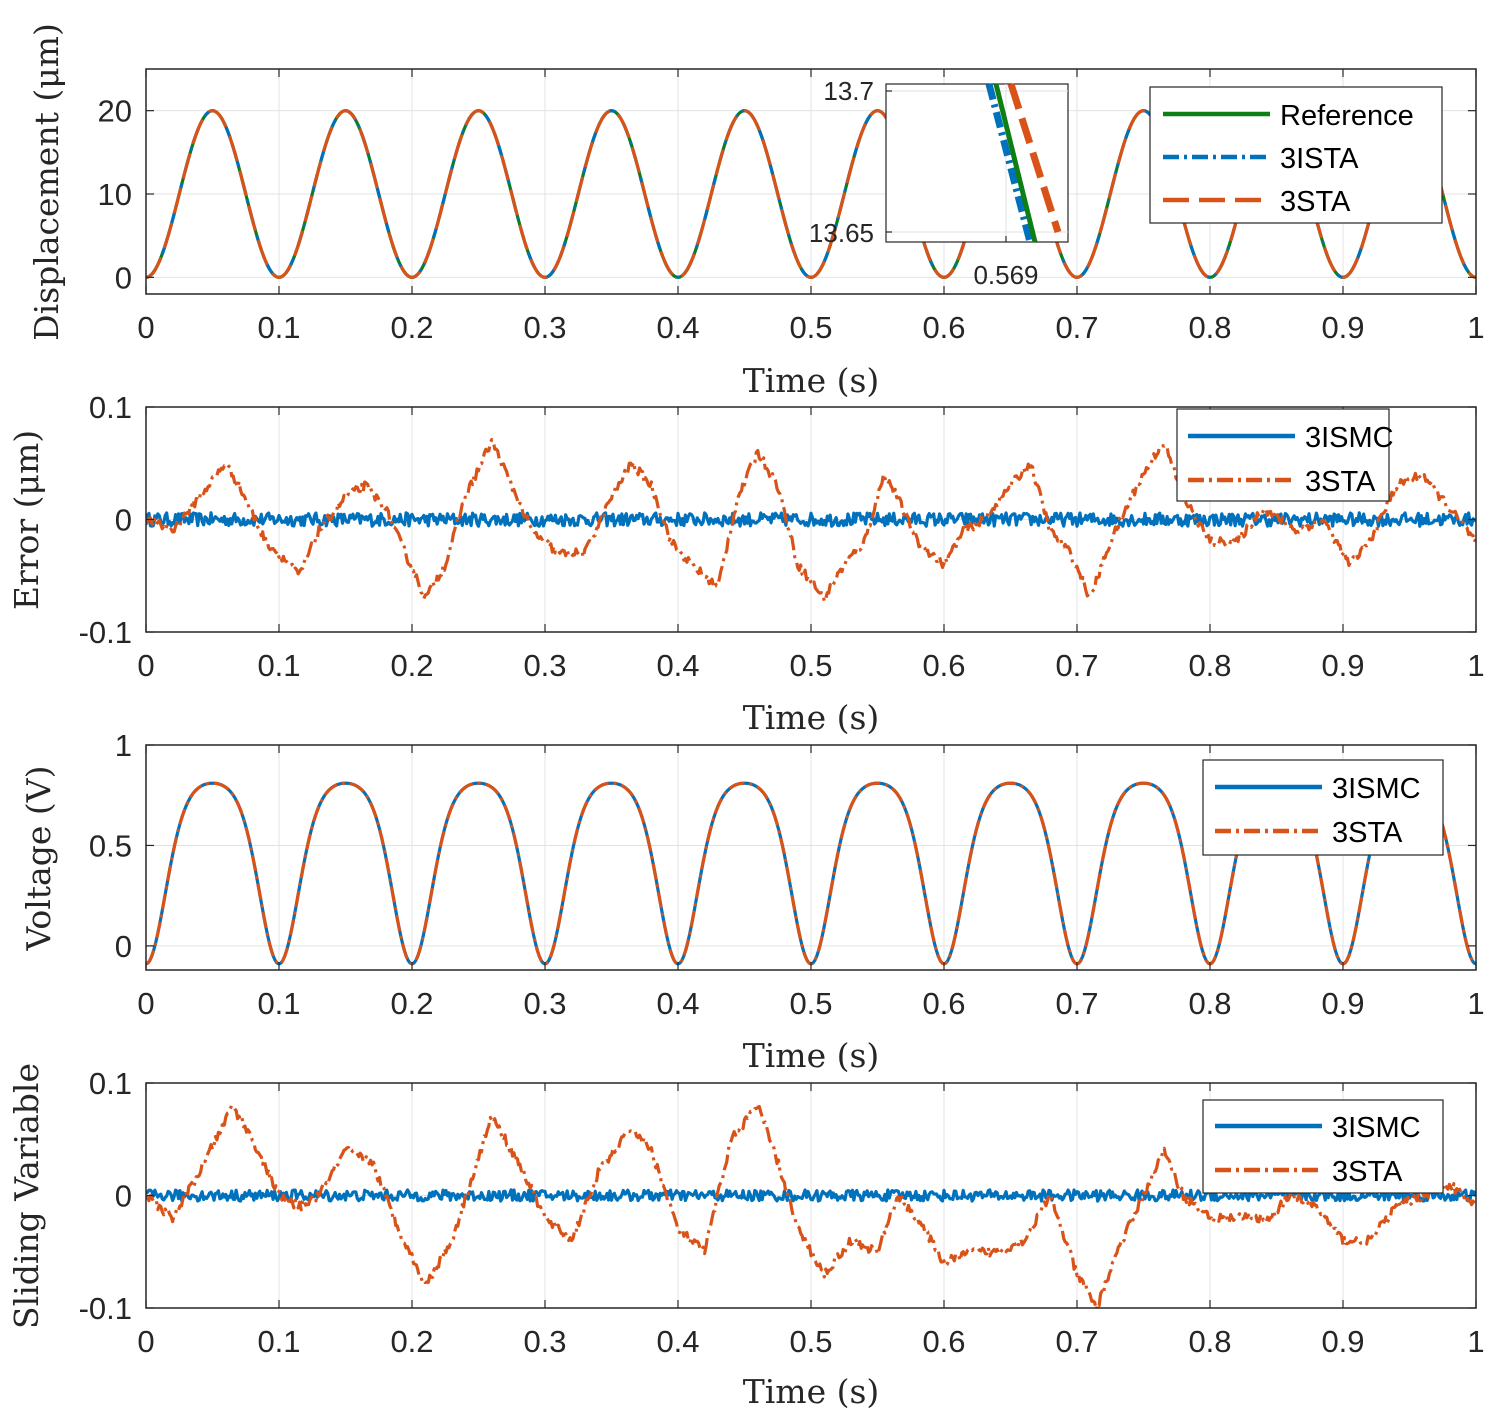 Image resolution: width=1498 pixels, height=1421 pixels. I want to click on y-tick-label: 0.5, so click(110, 845).